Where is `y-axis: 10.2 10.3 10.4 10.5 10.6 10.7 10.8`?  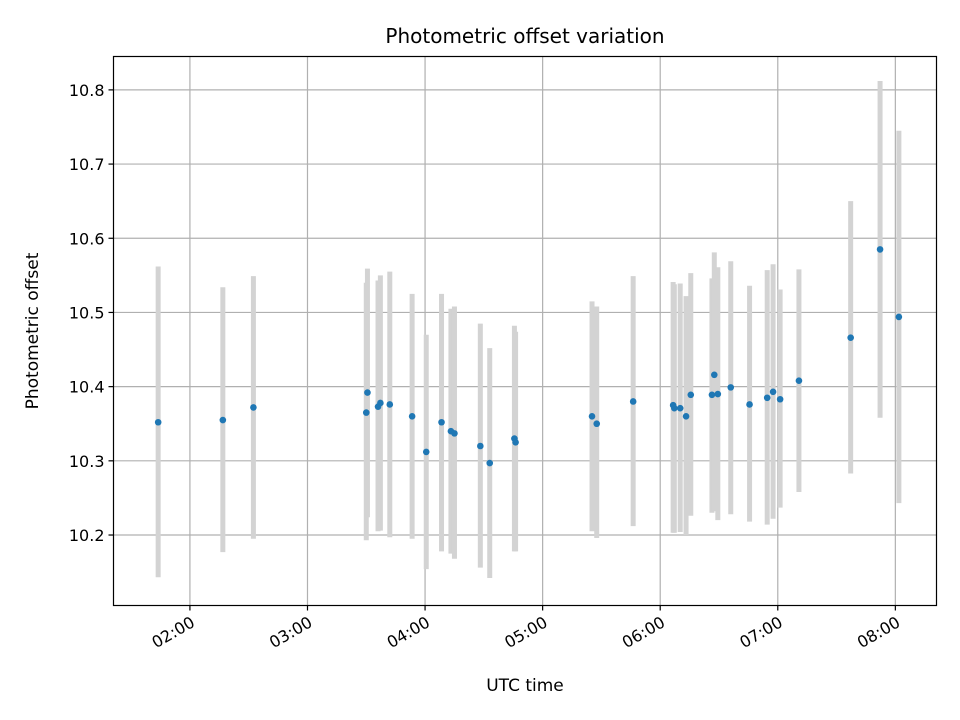
y-axis: 10.2 10.3 10.4 10.5 10.6 10.7 10.8 is located at coordinates (91, 313).